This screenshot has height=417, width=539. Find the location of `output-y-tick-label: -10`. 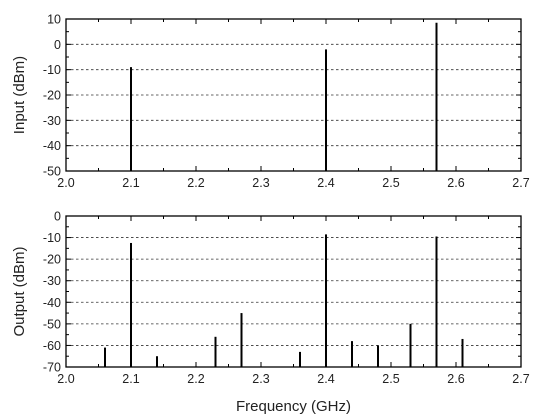

output-y-tick-label: -10 is located at coordinates (52, 238).